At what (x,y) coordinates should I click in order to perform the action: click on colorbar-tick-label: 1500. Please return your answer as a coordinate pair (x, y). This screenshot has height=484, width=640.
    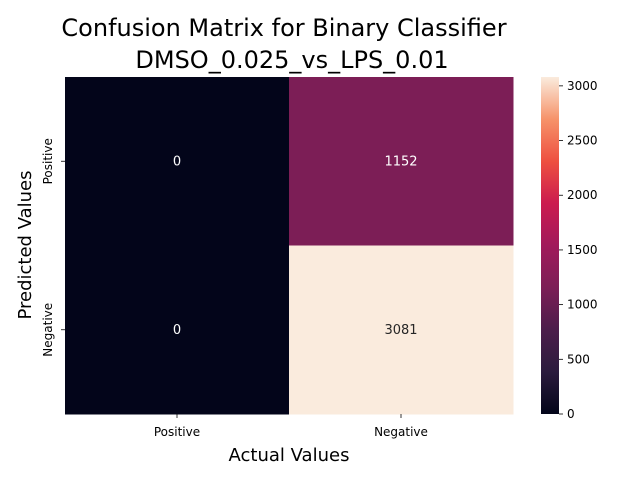
    Looking at the image, I should click on (582, 250).